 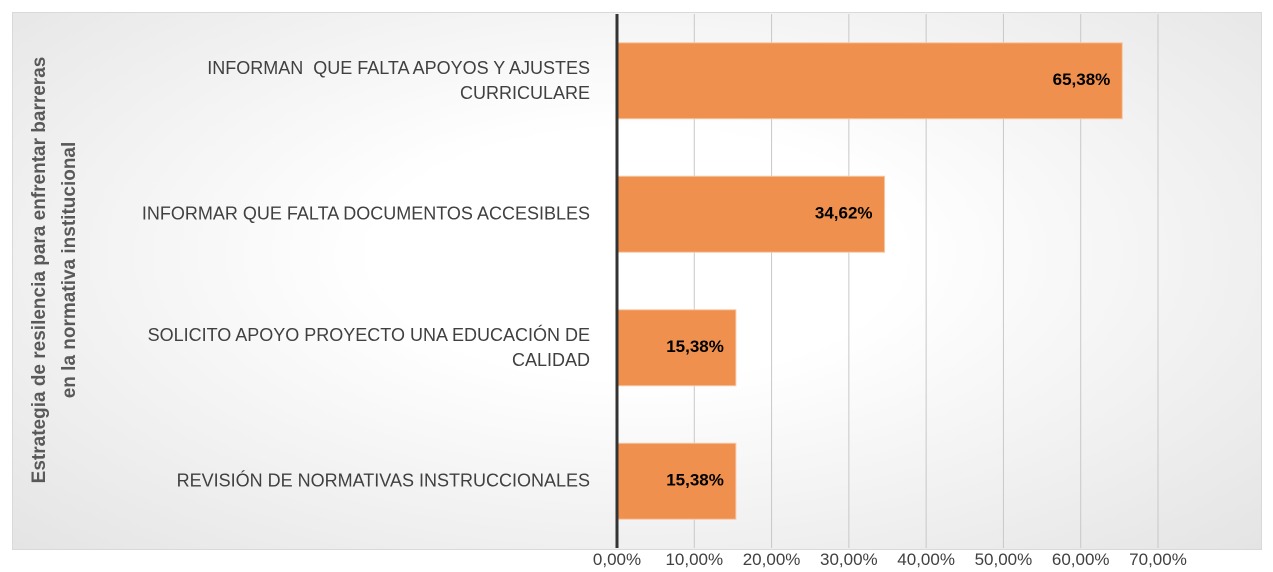 I want to click on x-tick-label: 40,00%, so click(x=926, y=559).